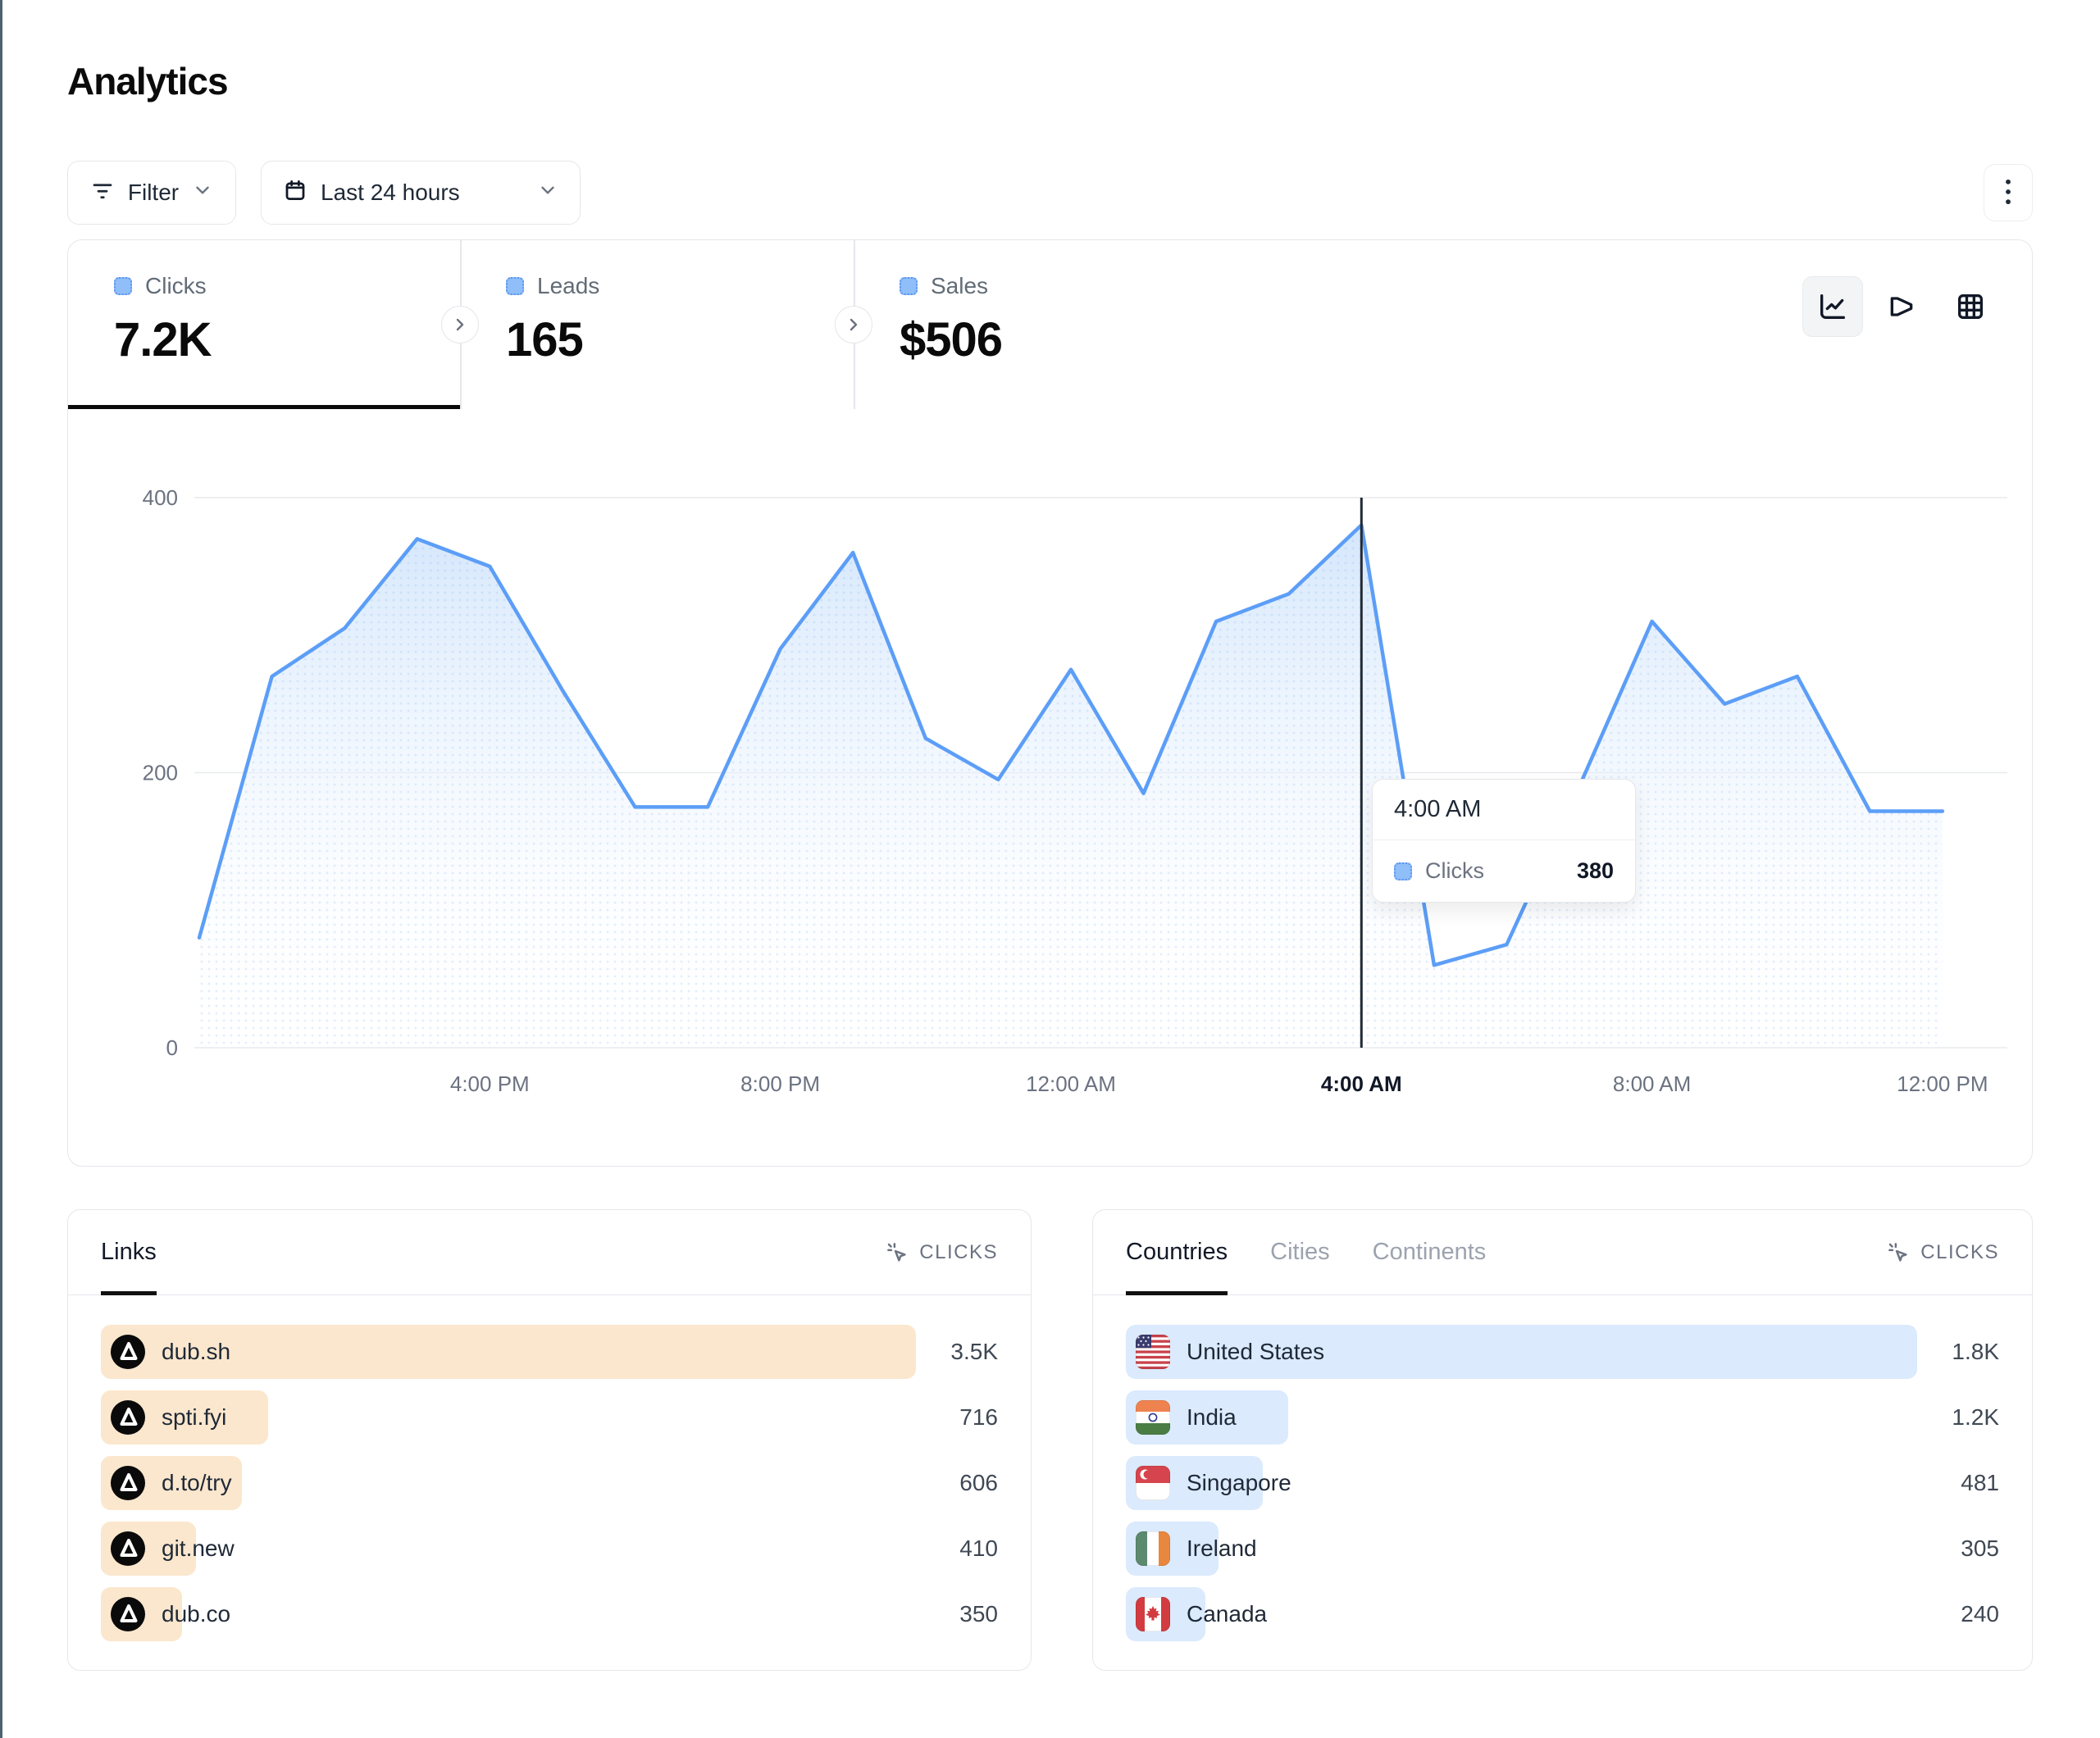 The width and height of the screenshot is (2100, 1738). What do you see at coordinates (196, 1351) in the screenshot?
I see `row-label: dub.sh` at bounding box center [196, 1351].